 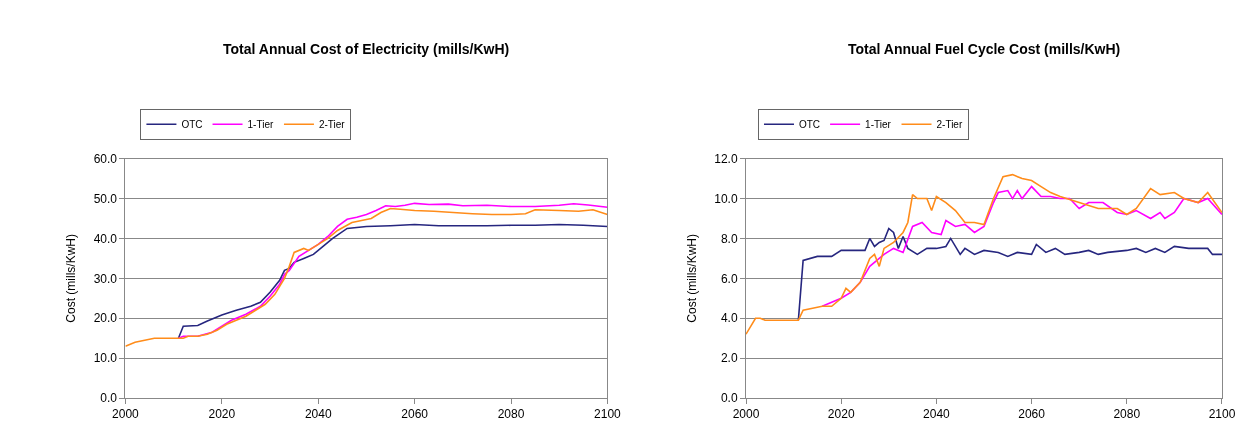 What do you see at coordinates (729, 278) in the screenshot?
I see `y-tick-label: 6.0` at bounding box center [729, 278].